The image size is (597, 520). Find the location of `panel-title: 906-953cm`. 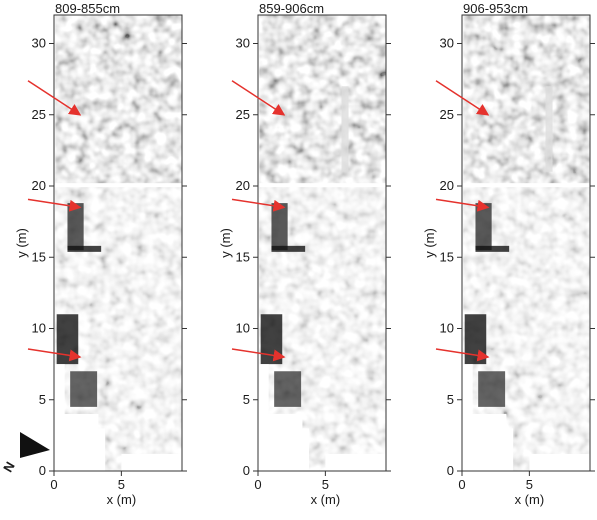

panel-title: 906-953cm is located at coordinates (495, 8).